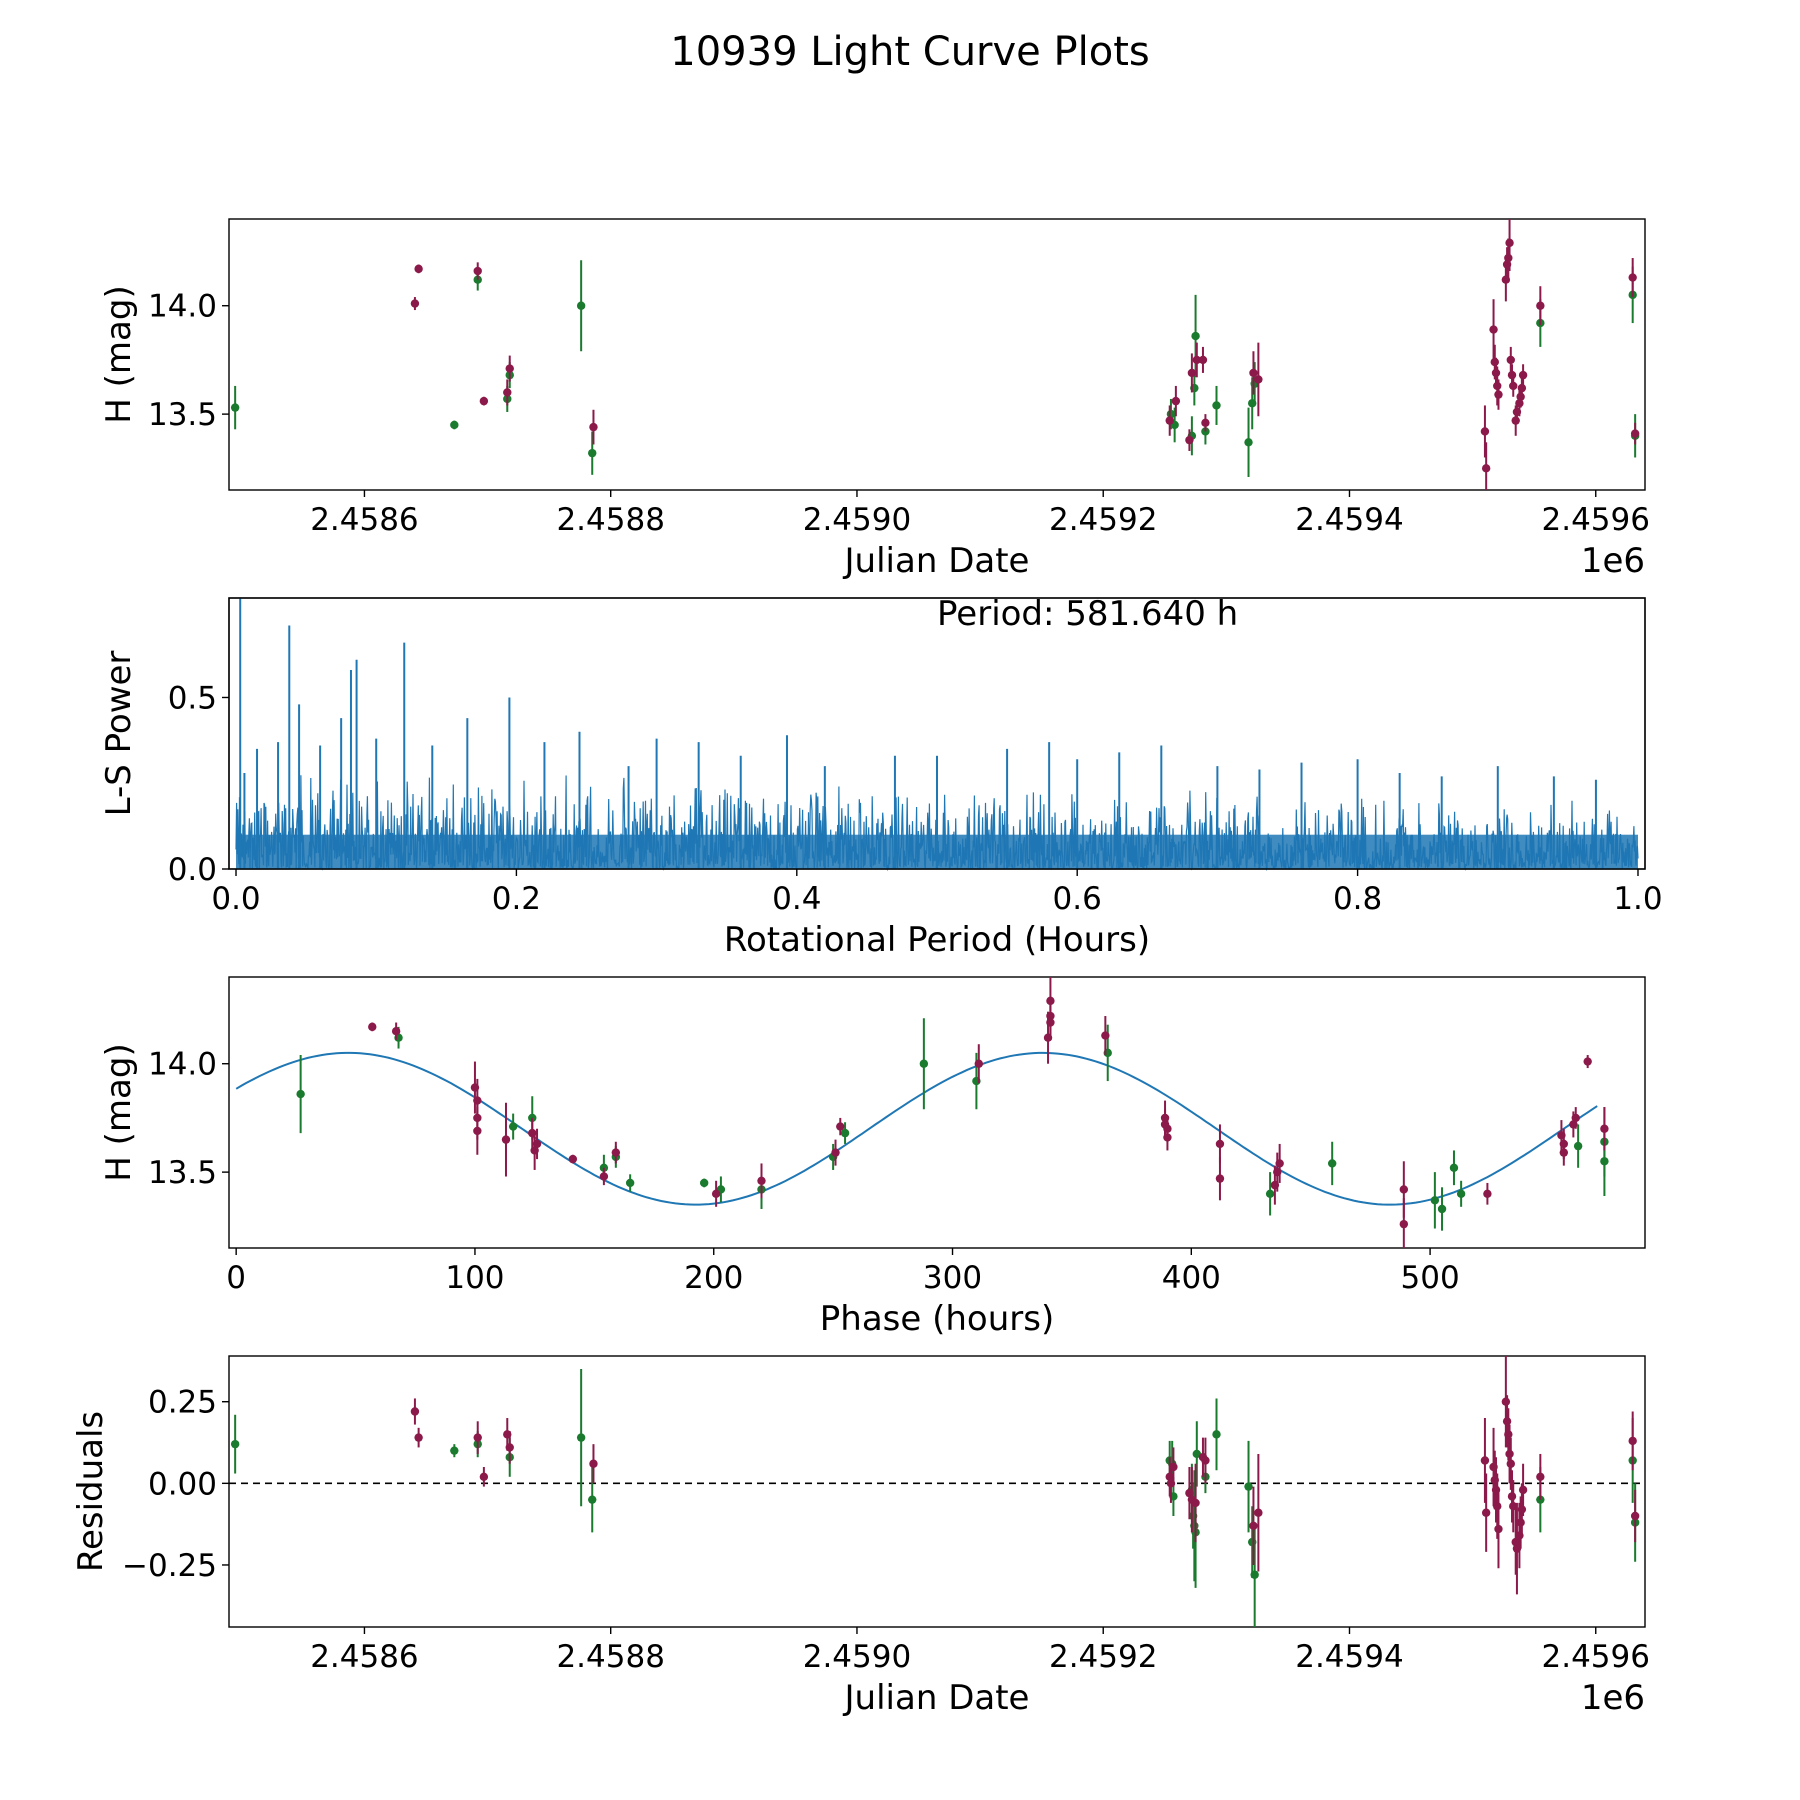 This screenshot has width=1800, height=1800. I want to click on x-tick-label: 1.0, so click(1637, 899).